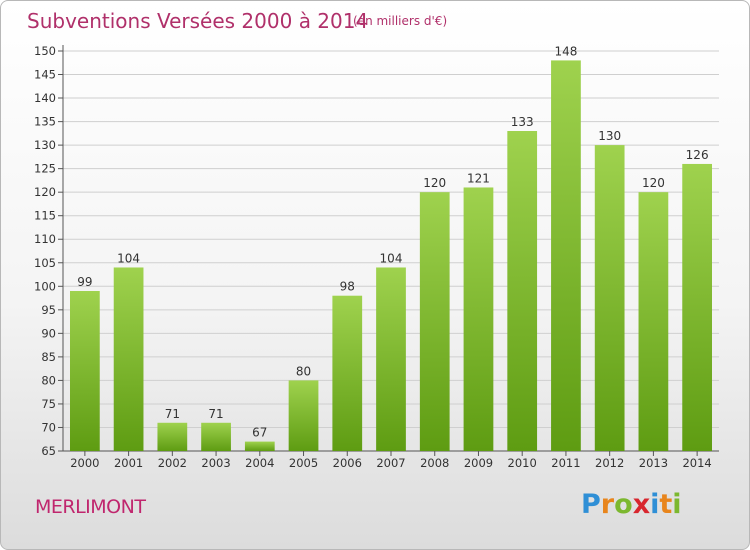  What do you see at coordinates (215, 463) in the screenshot?
I see `x-tick-label-2003: 2003` at bounding box center [215, 463].